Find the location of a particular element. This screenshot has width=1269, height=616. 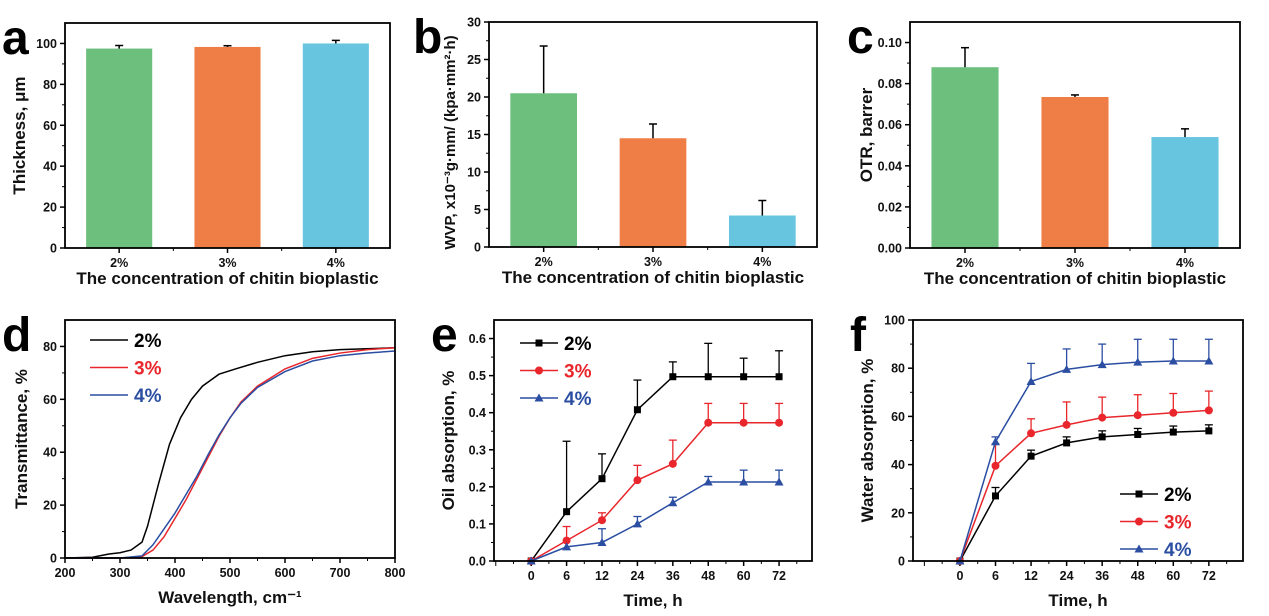

y-tick-label: 0.6 is located at coordinates (477, 339).